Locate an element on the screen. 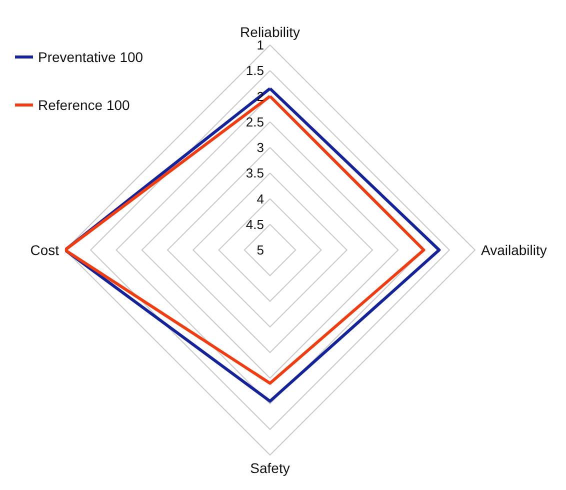 The width and height of the screenshot is (566, 490). y-tick-label: 3 is located at coordinates (260, 147).